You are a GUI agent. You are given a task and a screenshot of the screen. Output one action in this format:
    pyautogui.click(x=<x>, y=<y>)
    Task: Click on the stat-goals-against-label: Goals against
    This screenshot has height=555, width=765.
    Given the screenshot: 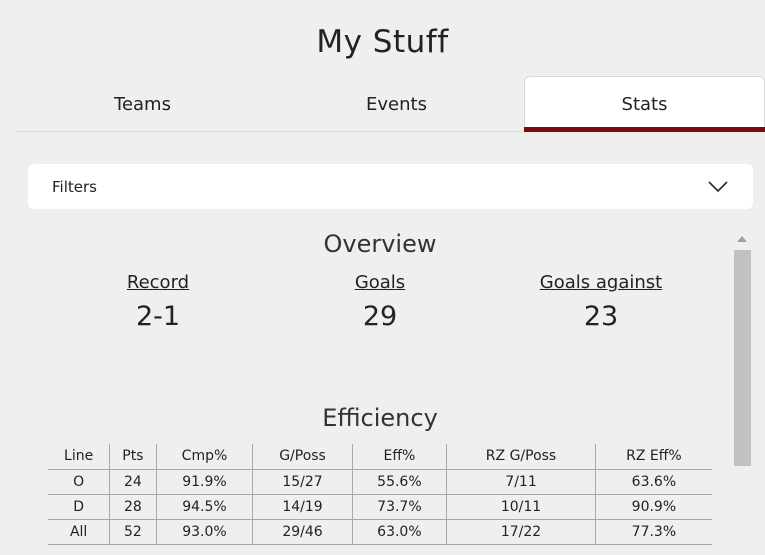 What is the action you would take?
    pyautogui.click(x=601, y=282)
    